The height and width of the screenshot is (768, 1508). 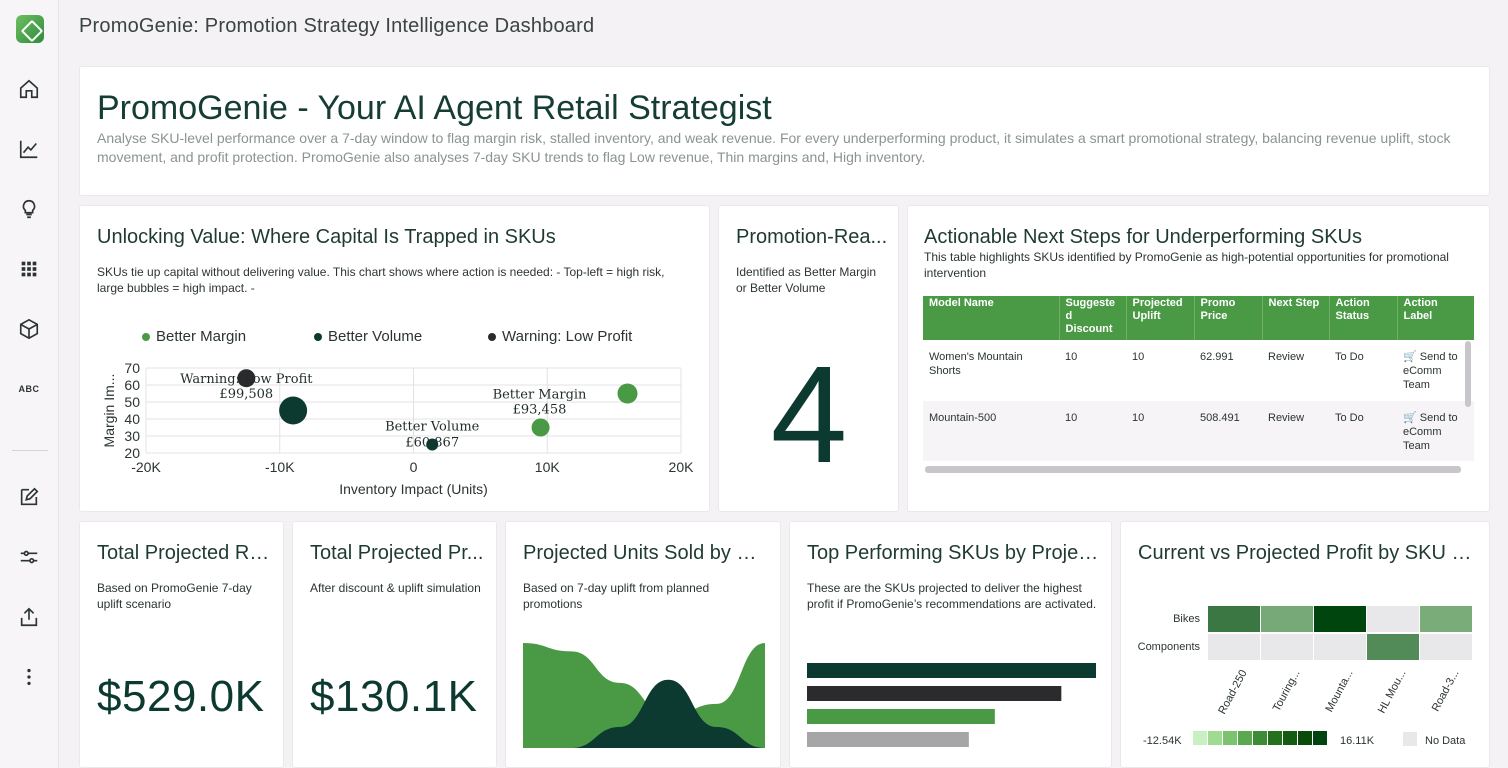 What do you see at coordinates (1160, 431) in the screenshot?
I see `cell-uplift: 10` at bounding box center [1160, 431].